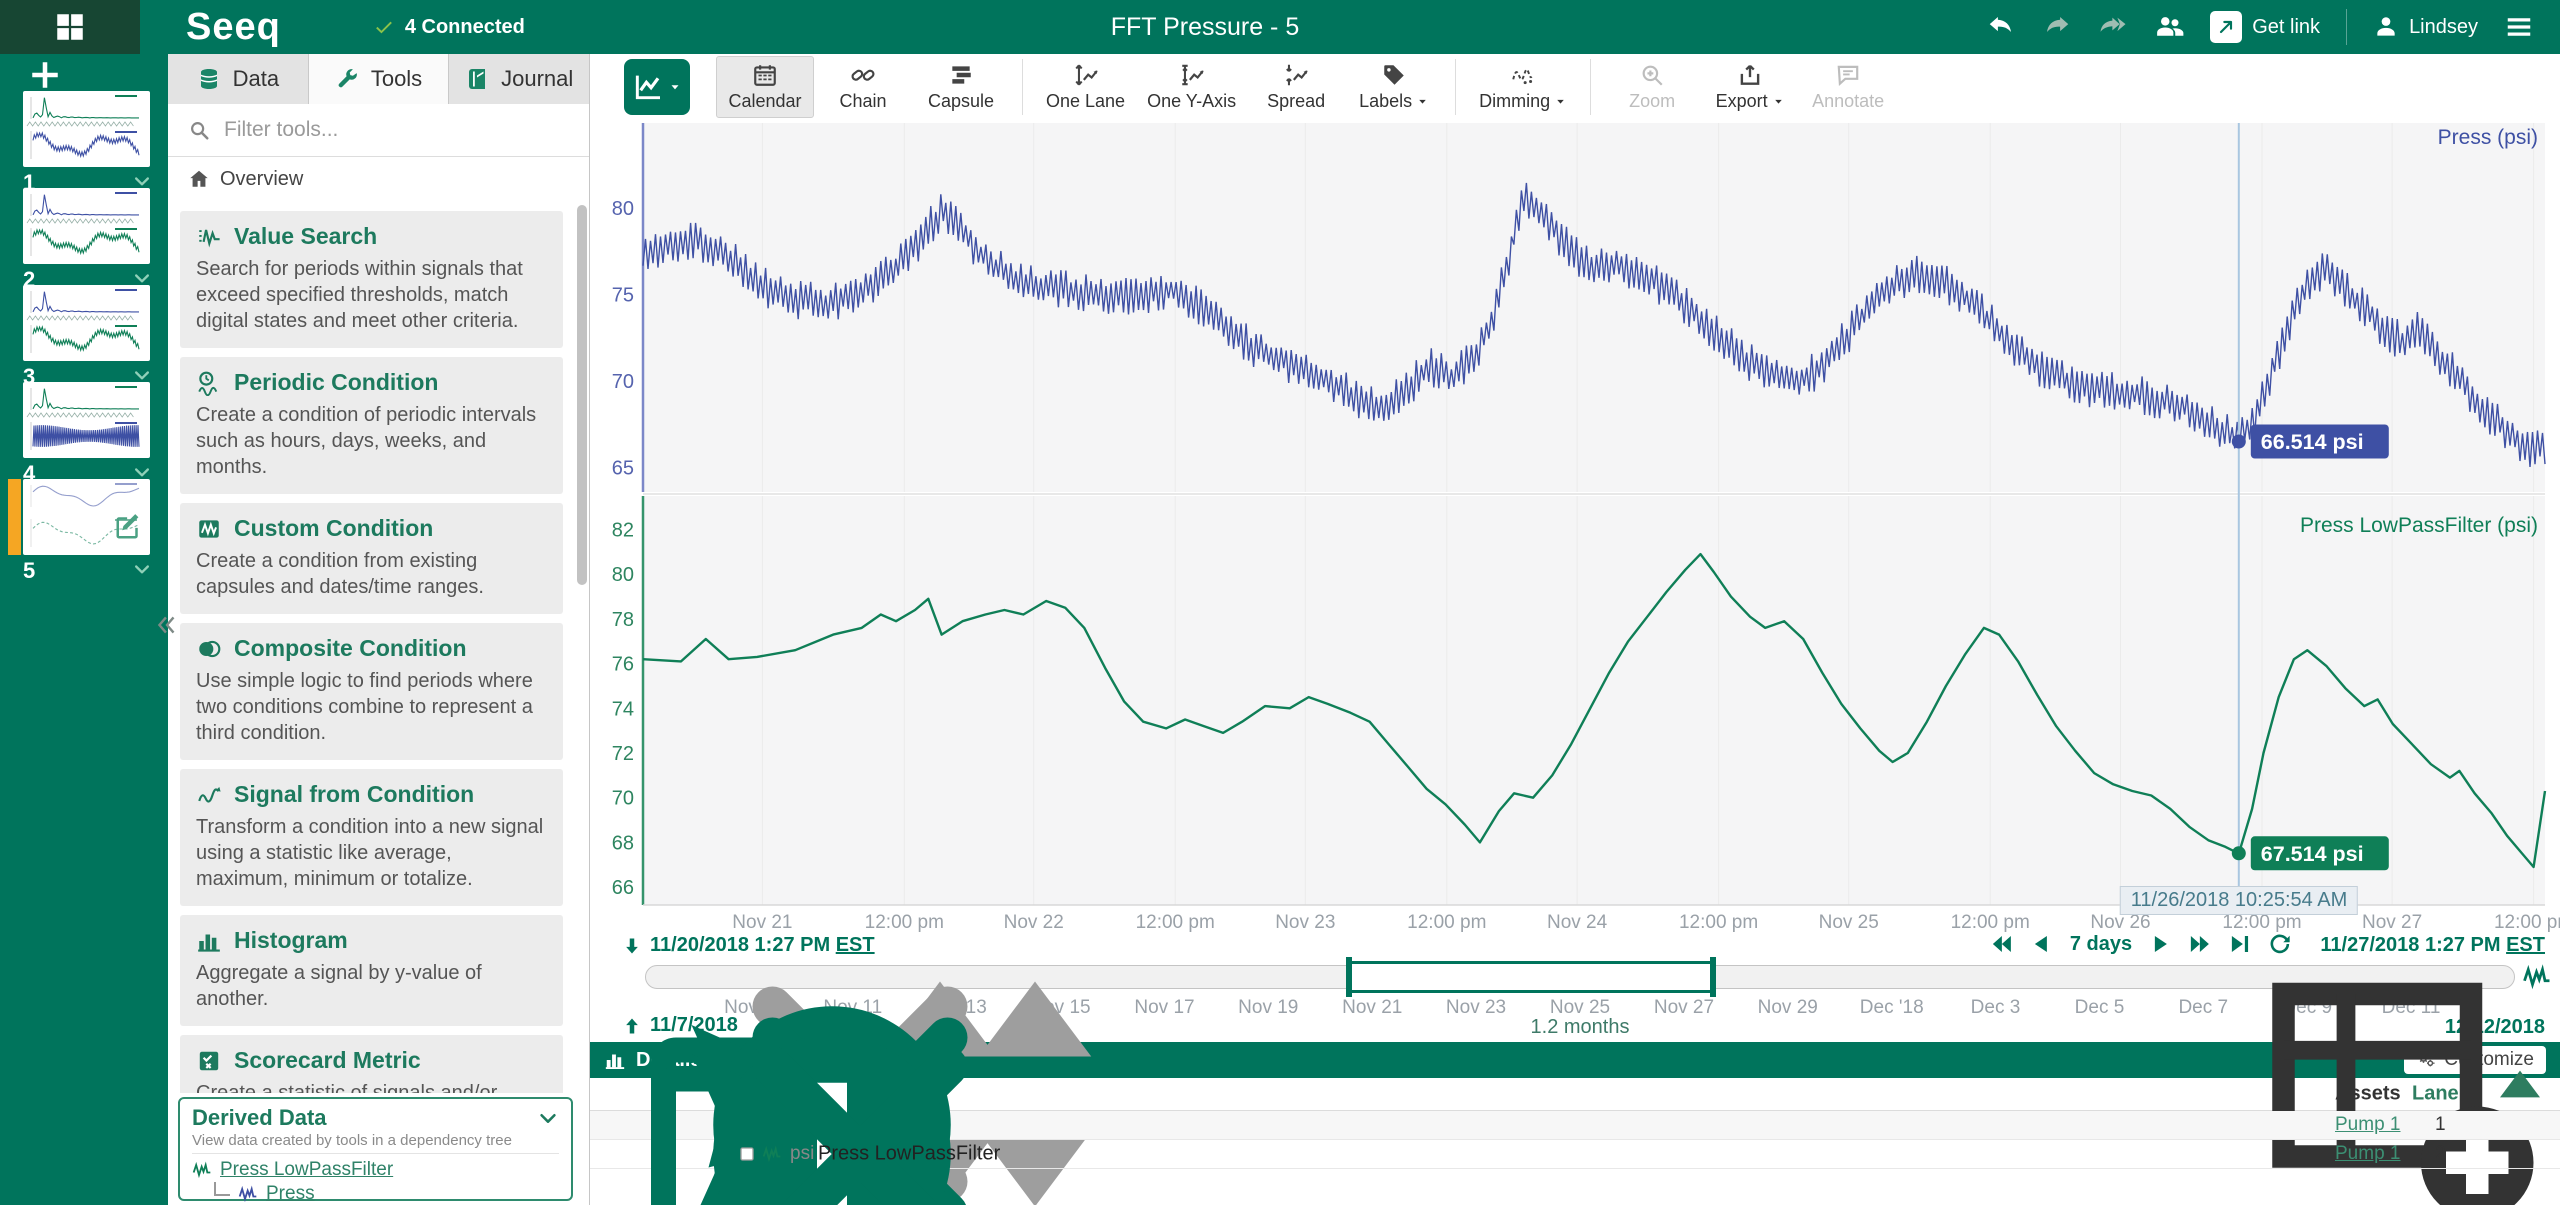 The height and width of the screenshot is (1205, 2560). Describe the element at coordinates (70, 27) in the screenshot. I see `app-switcher-button` at that location.